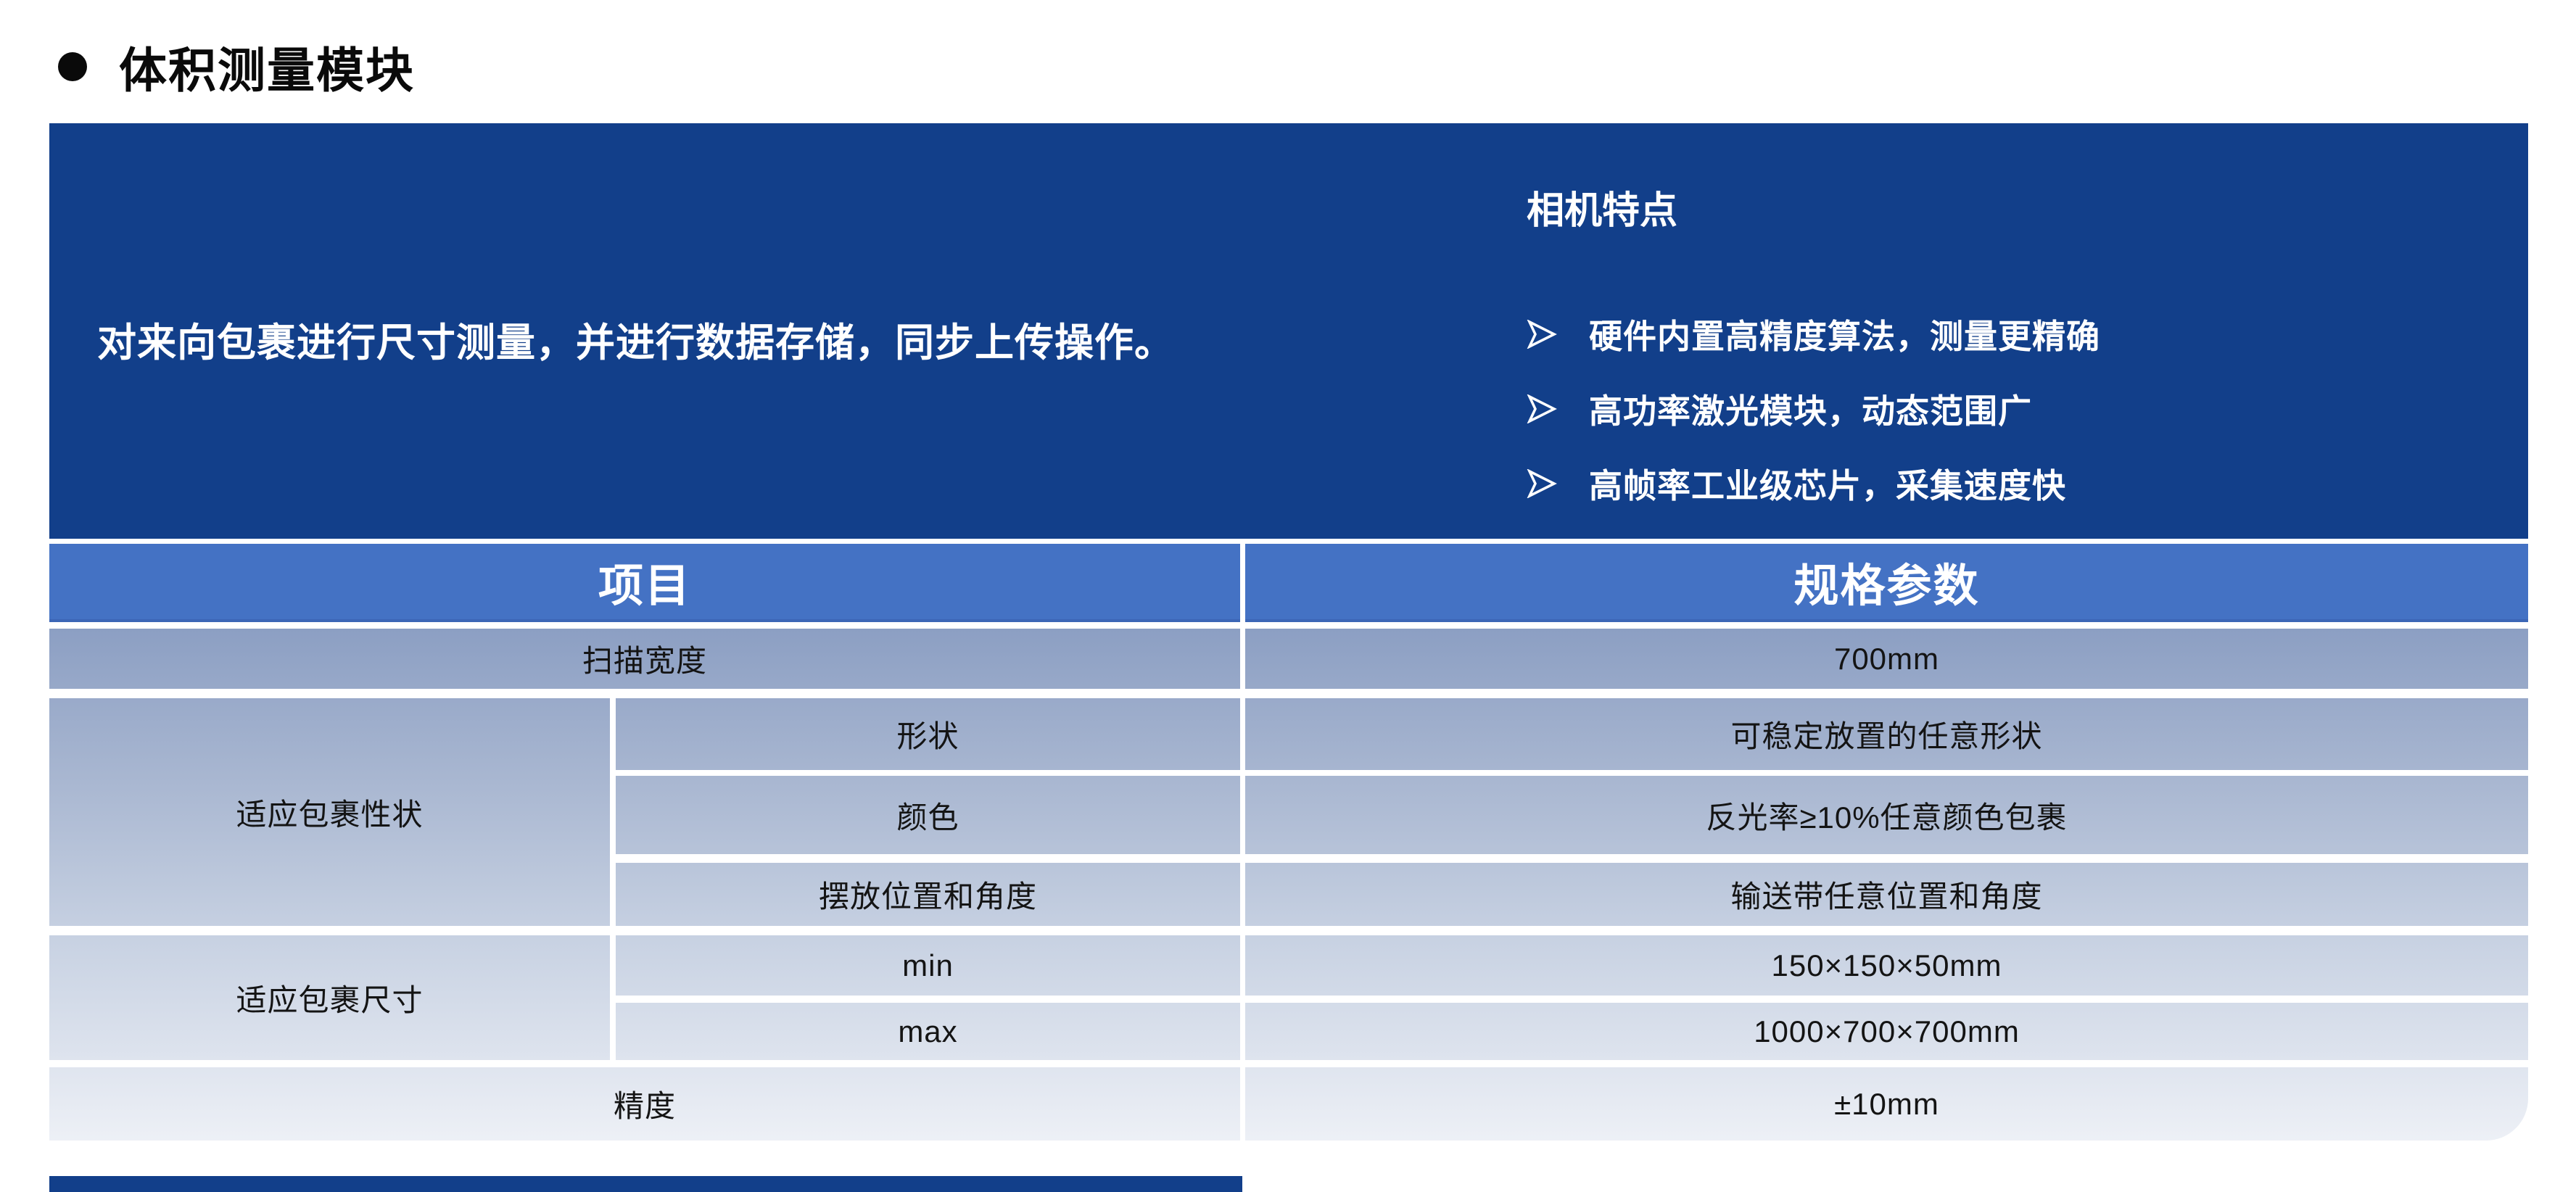  I want to click on feature-text: 高功率激光模块，动态范围广, so click(1810, 411).